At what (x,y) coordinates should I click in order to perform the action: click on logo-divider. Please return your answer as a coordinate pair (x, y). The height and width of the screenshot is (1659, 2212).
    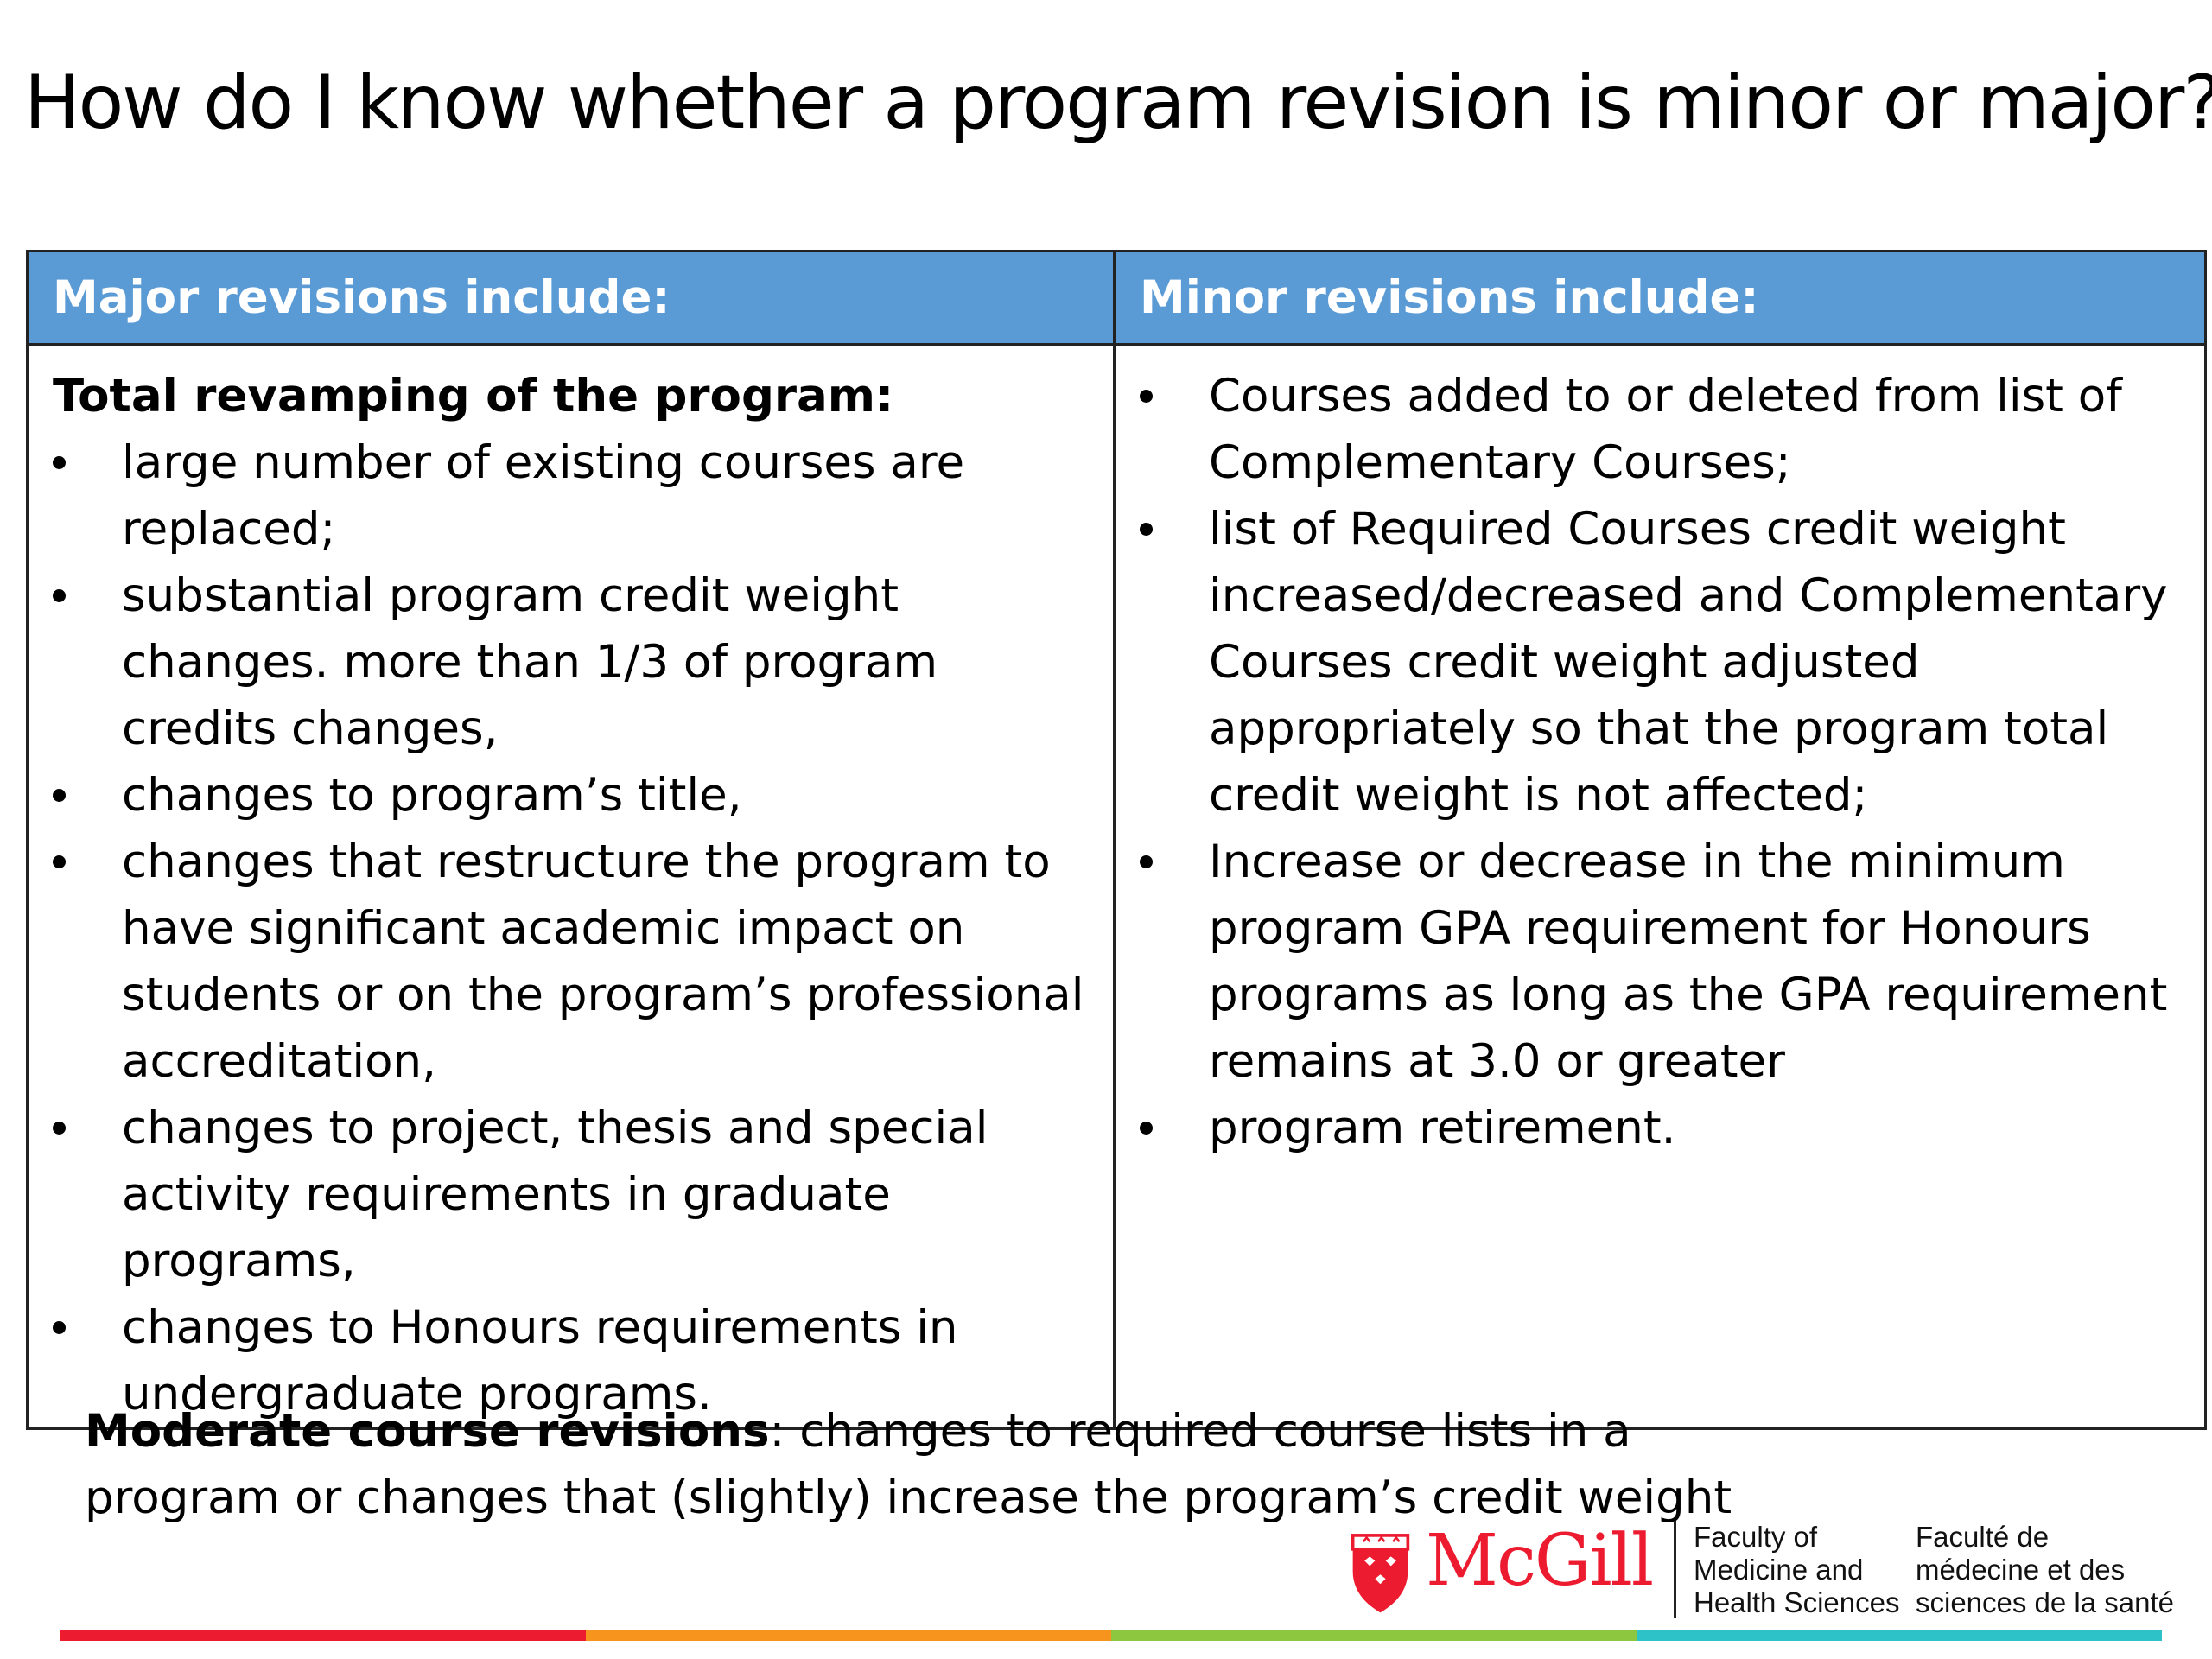
    Looking at the image, I should click on (1675, 1569).